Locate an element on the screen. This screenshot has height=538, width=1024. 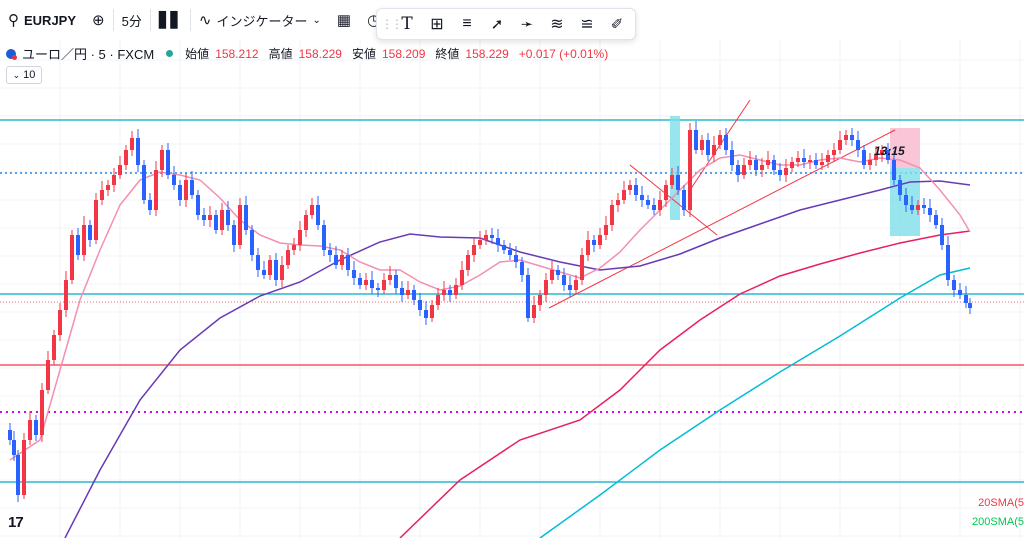
compare-button: ⊕ is located at coordinates (98, 20).